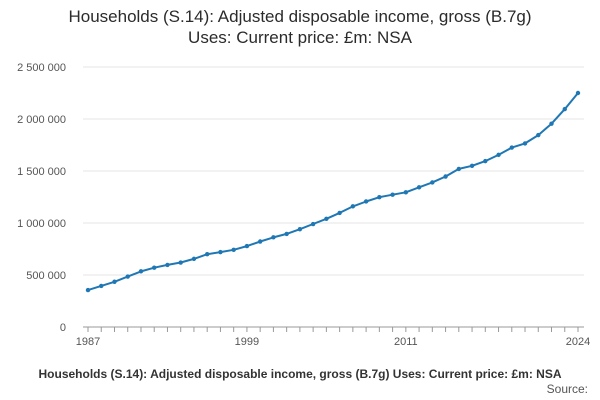  I want to click on x-tick-label: 1987, so click(88, 342).